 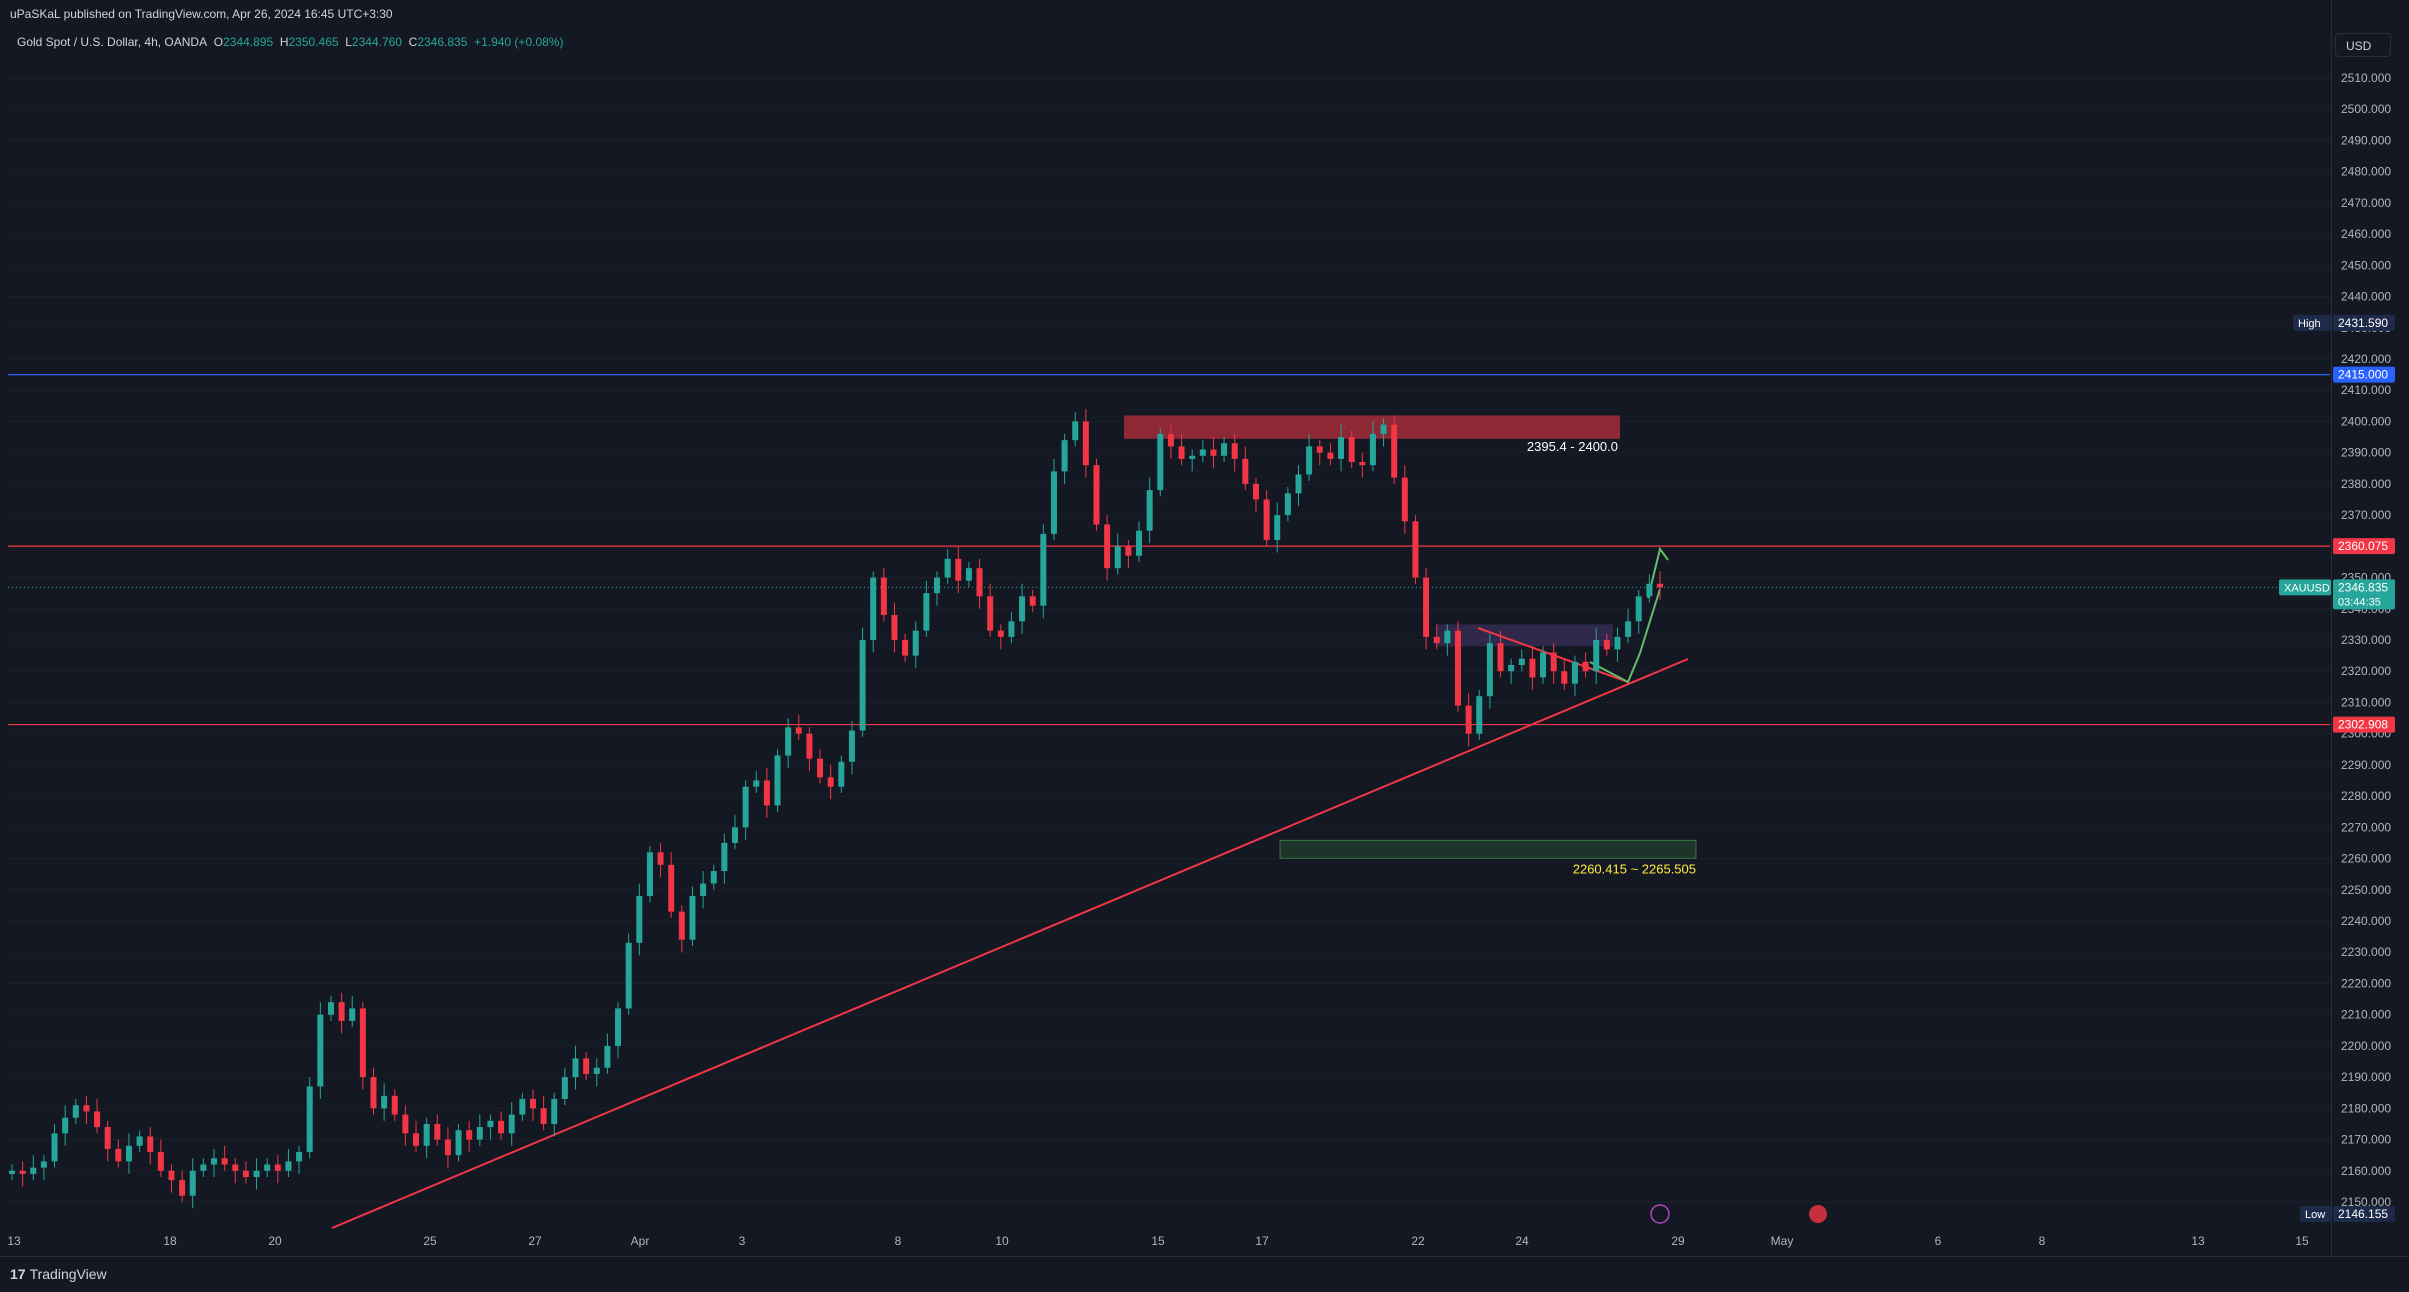 I want to click on y-tick-label: 2470.000, so click(x=2366, y=203).